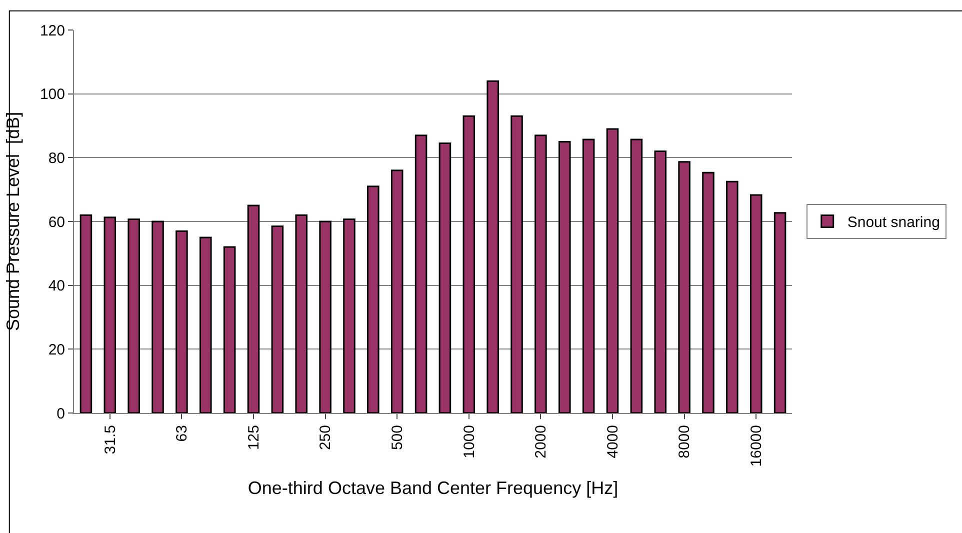 Image resolution: width=962 pixels, height=533 pixels. I want to click on x-tick-label: 250, so click(325, 437).